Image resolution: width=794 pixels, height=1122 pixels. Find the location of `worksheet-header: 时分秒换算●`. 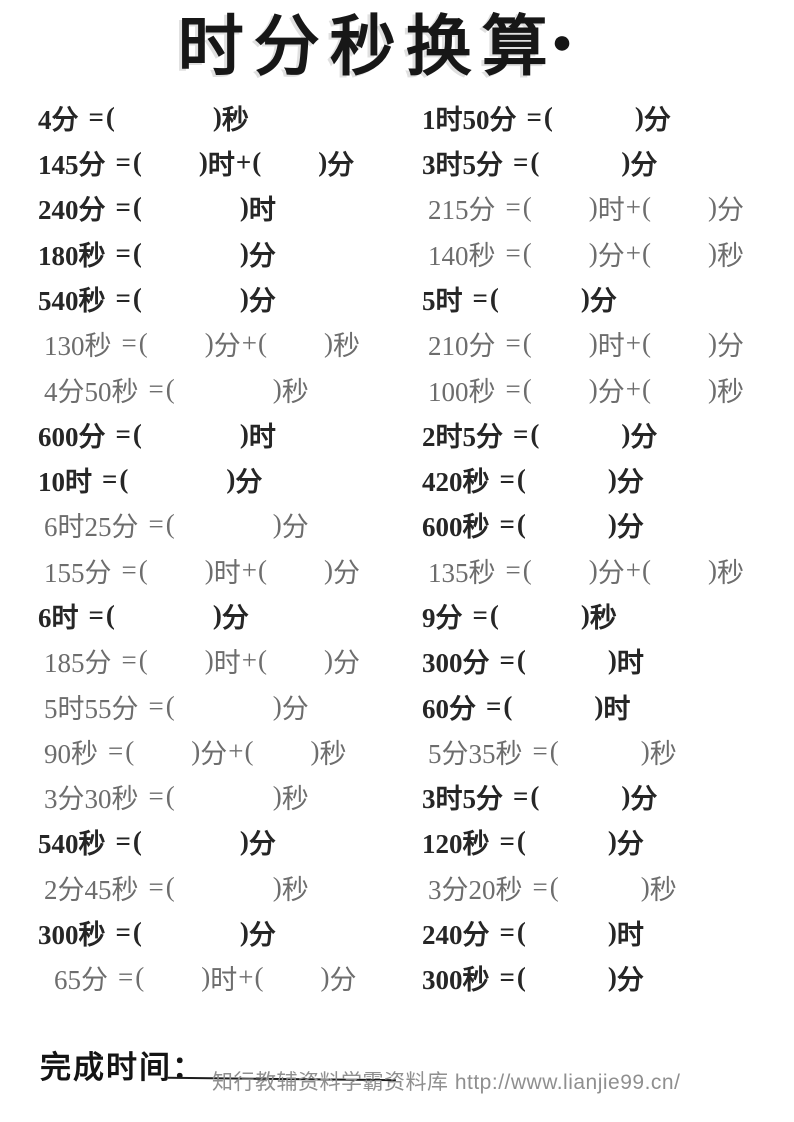

worksheet-header: 时分秒换算● is located at coordinates (386, 42).